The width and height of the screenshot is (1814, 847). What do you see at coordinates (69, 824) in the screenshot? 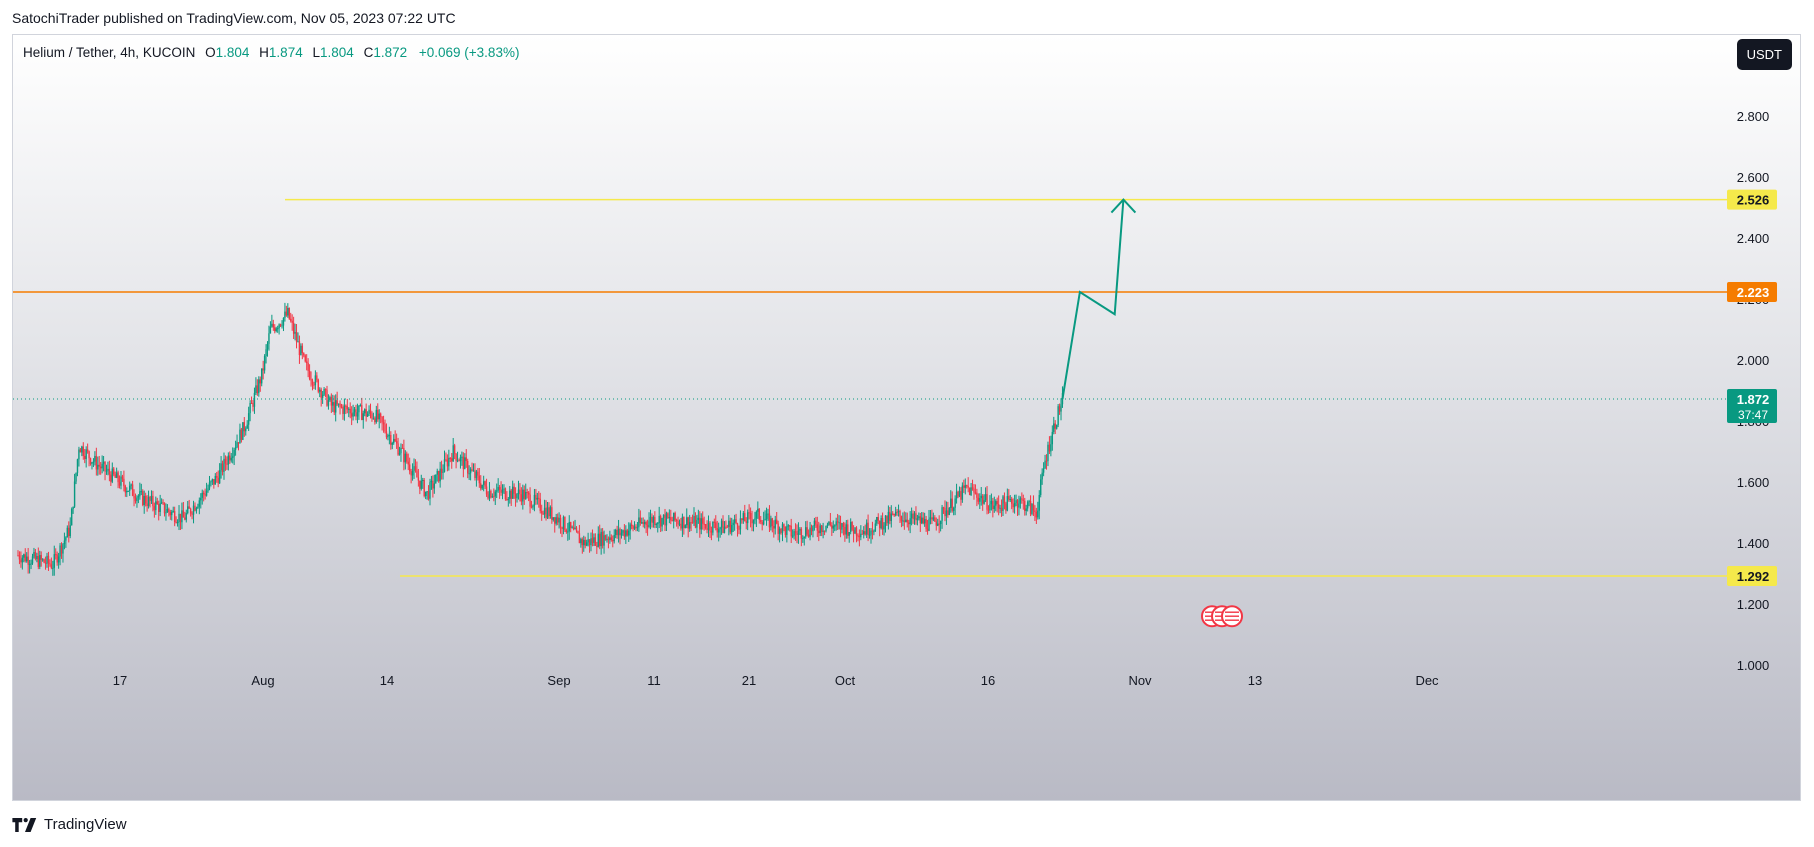
I see `footer-branding: TradingView` at bounding box center [69, 824].